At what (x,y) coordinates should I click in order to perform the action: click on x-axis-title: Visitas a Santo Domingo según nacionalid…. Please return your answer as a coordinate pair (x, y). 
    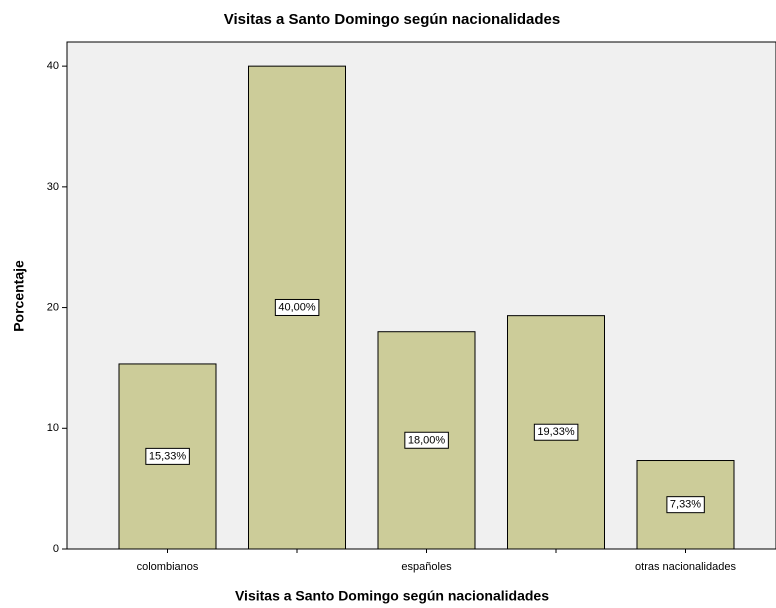
    Looking at the image, I should click on (392, 596).